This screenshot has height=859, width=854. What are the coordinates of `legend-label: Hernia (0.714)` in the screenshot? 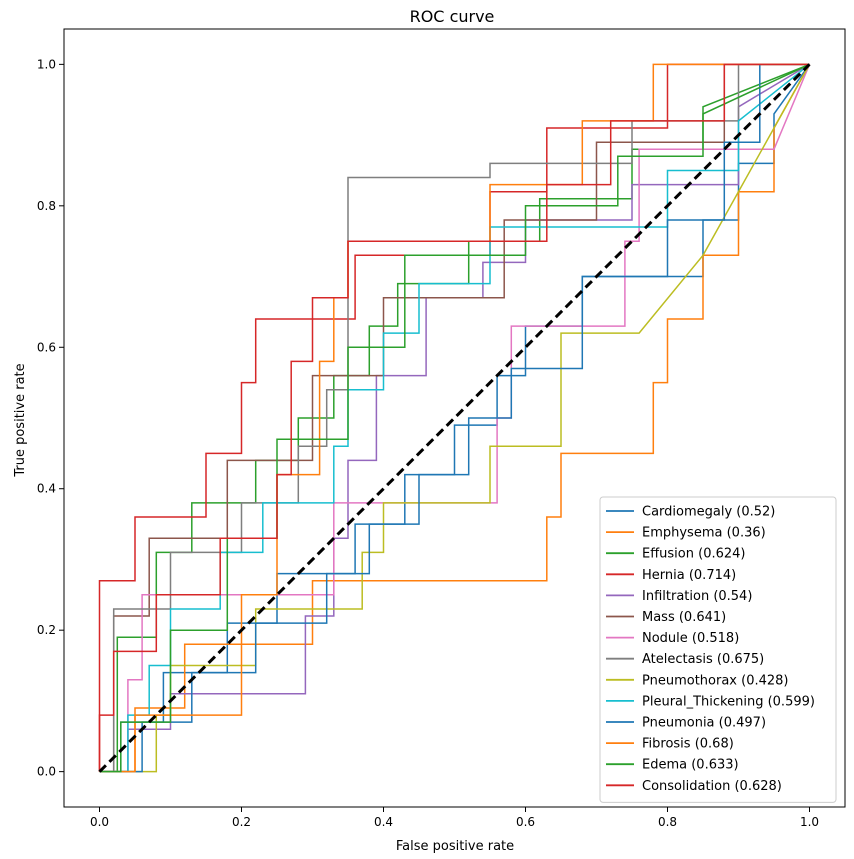 It's located at (689, 575).